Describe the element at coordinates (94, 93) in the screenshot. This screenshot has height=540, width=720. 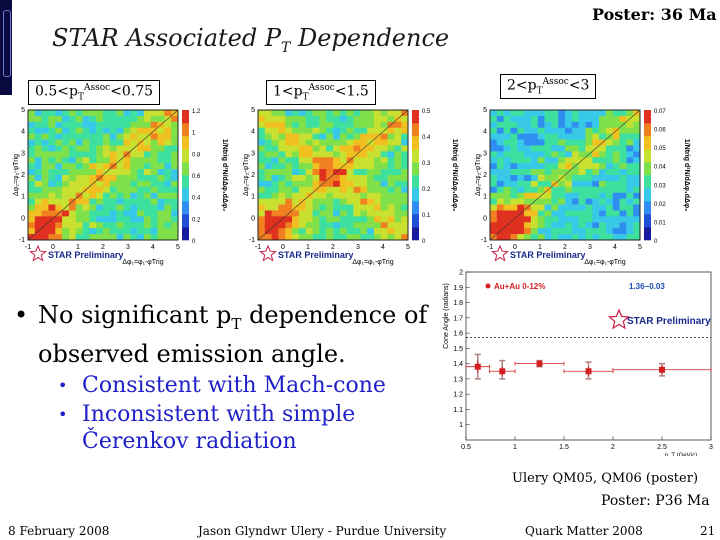
I see `panel-label-1: 0.5<pTAssoc<0.75` at that location.